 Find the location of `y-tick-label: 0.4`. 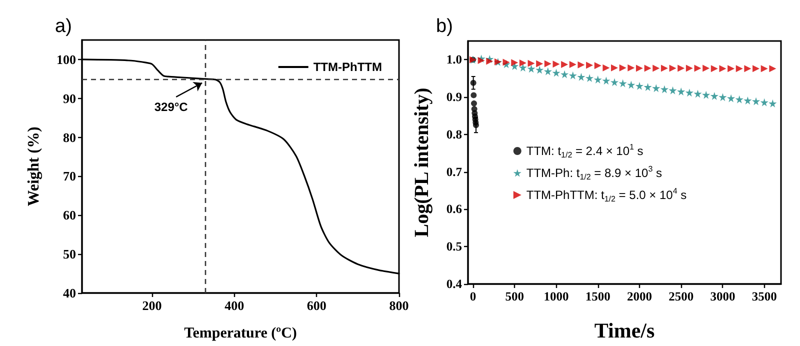

y-tick-label: 0.4 is located at coordinates (454, 284).